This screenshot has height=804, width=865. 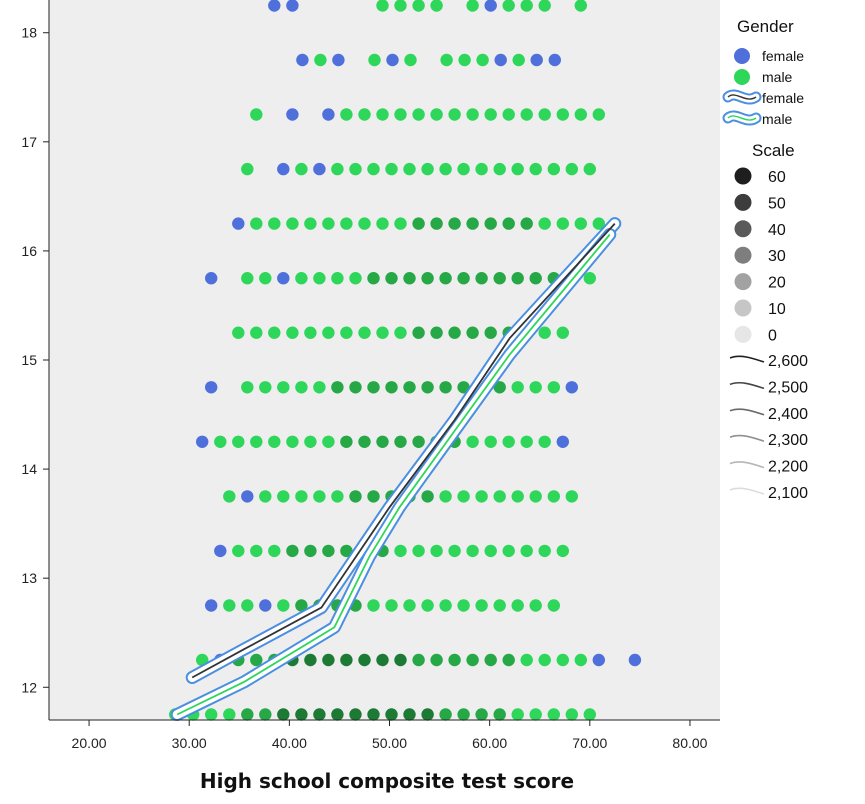 I want to click on x-tick-label: 60.00, so click(x=489, y=743).